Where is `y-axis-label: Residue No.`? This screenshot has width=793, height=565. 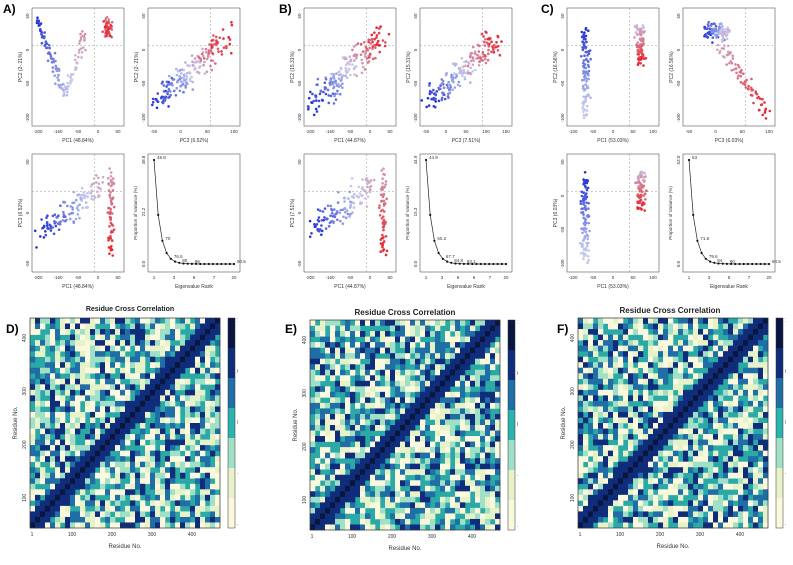
y-axis-label: Residue No. is located at coordinates (296, 424).